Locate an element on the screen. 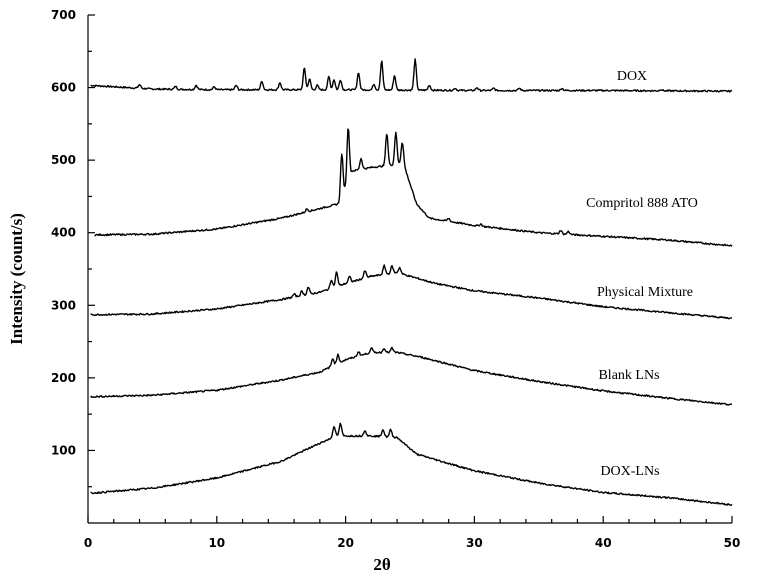 The height and width of the screenshot is (579, 774). x-tick-label: 10 is located at coordinates (216, 543).